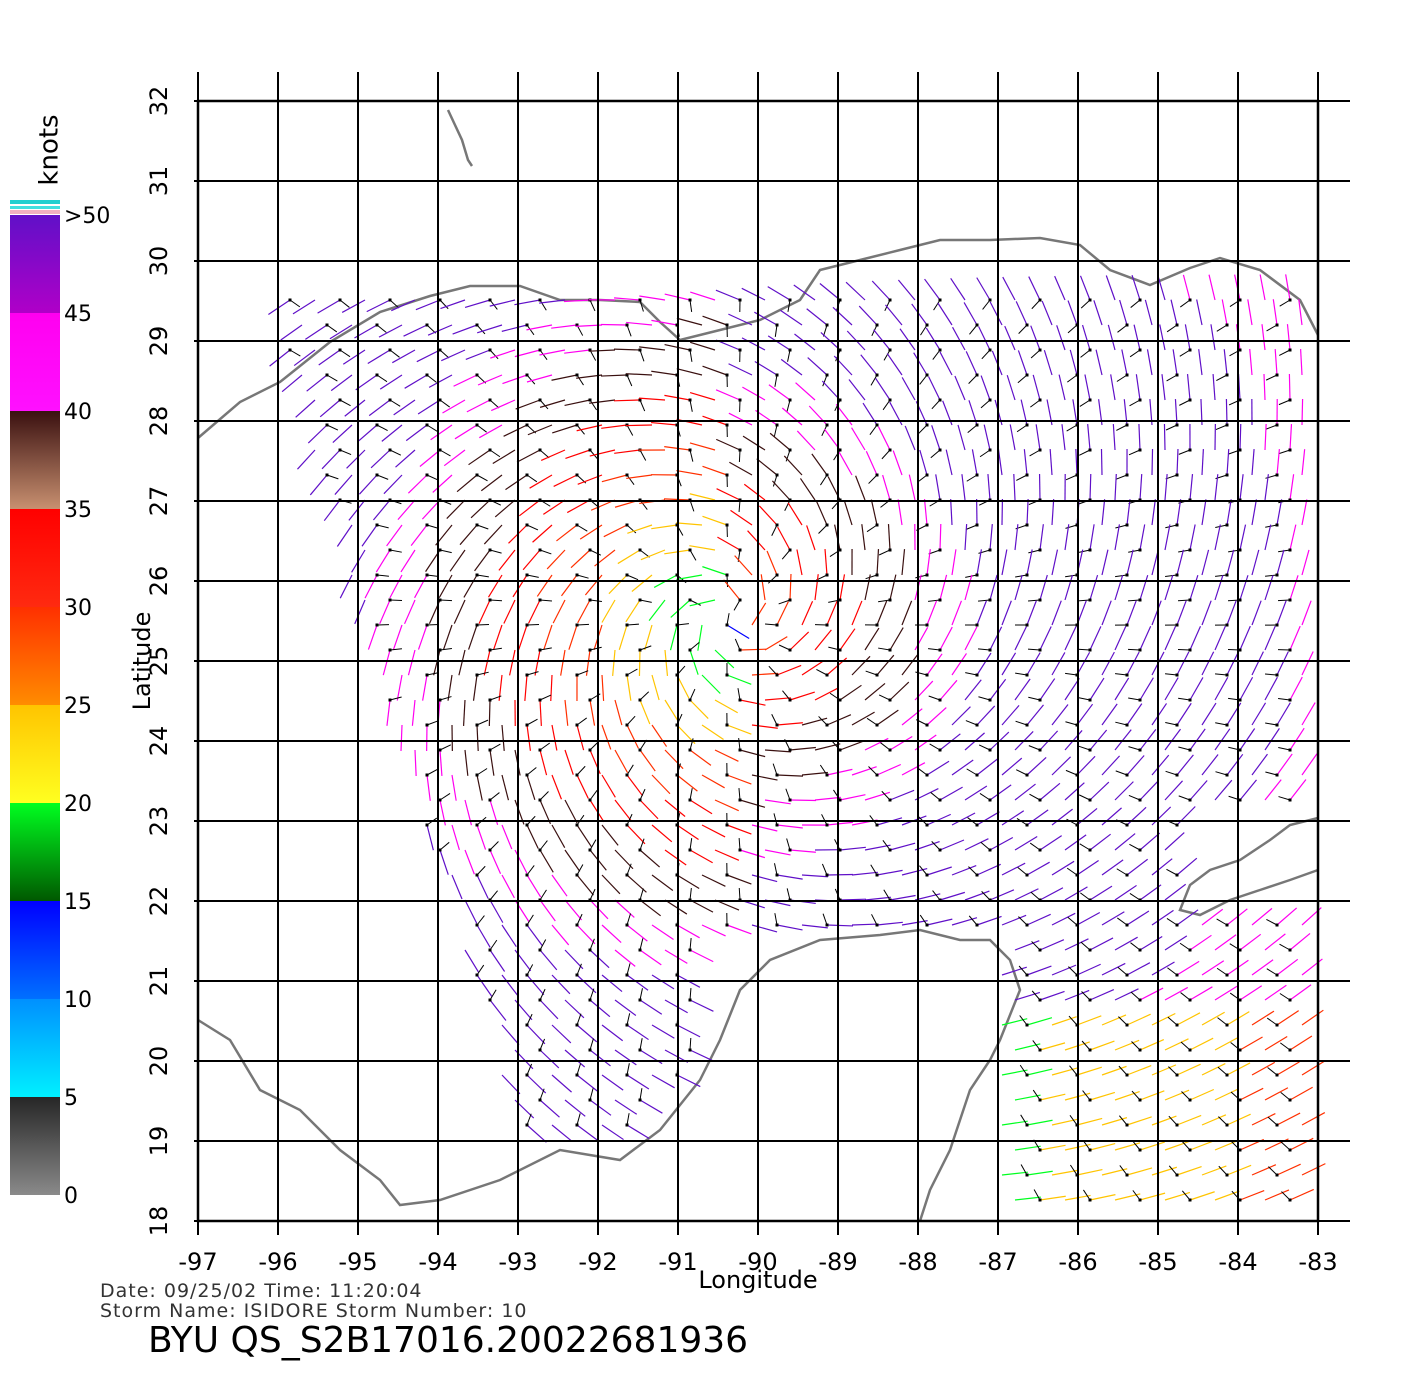 The width and height of the screenshot is (1420, 1400). What do you see at coordinates (78, 804) in the screenshot?
I see `colorbar-tick-label: 20` at bounding box center [78, 804].